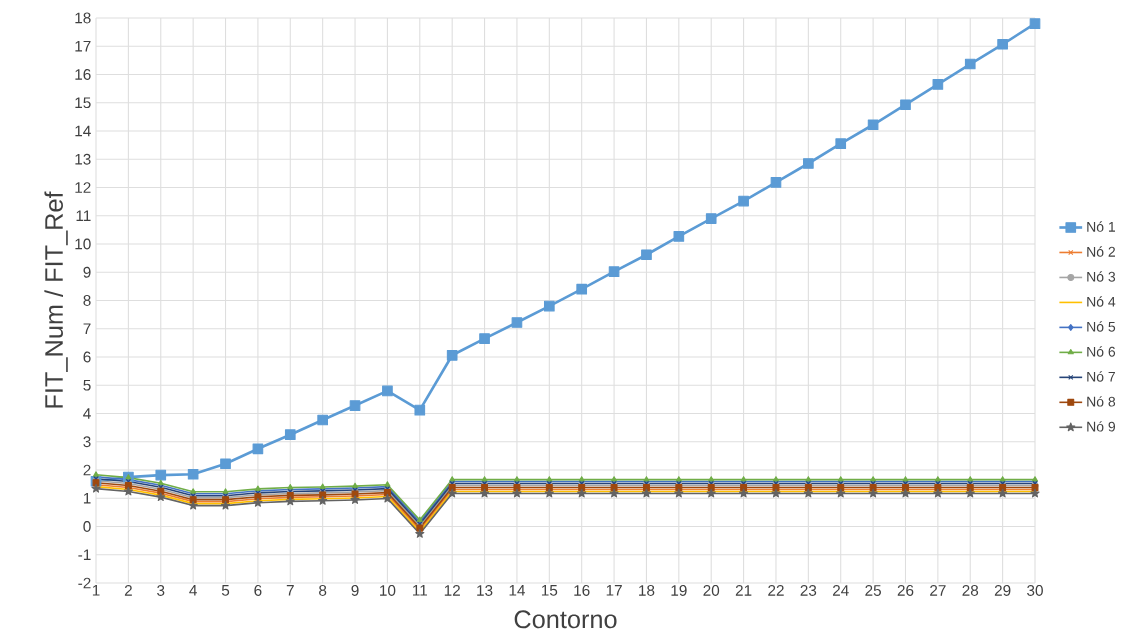 This screenshot has width=1131, height=634. What do you see at coordinates (970, 590) in the screenshot?
I see `x-tick-label: 28` at bounding box center [970, 590].